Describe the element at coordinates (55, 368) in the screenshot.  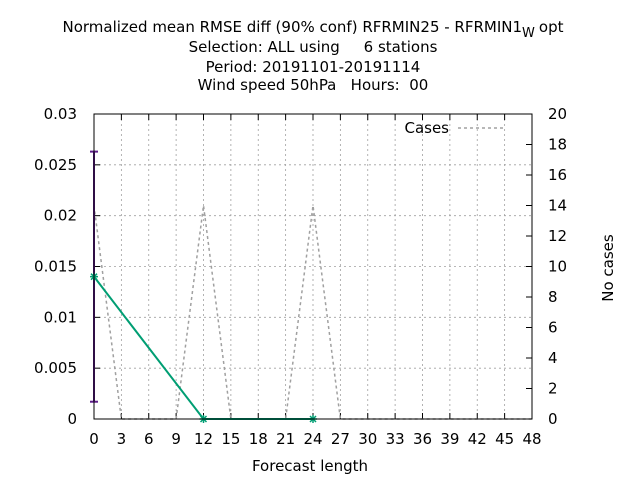
I see `y-tick-label: 0.005` at that location.